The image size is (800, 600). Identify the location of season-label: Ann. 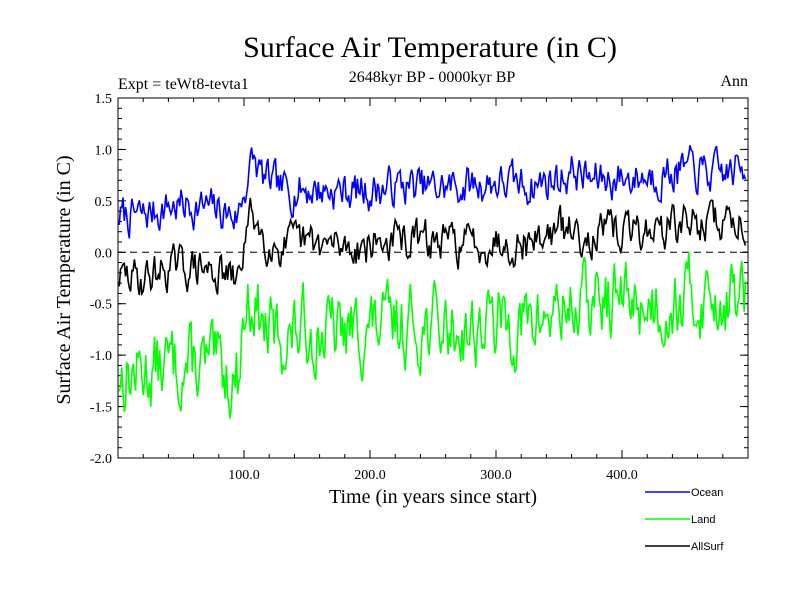
(734, 81).